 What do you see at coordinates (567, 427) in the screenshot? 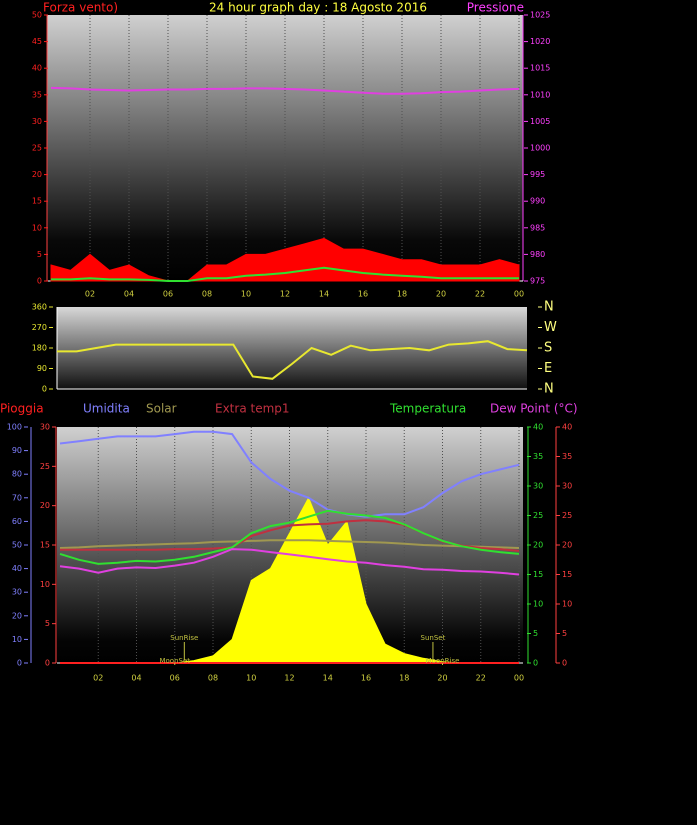
I see `y4-tick-label: 40` at bounding box center [567, 427].